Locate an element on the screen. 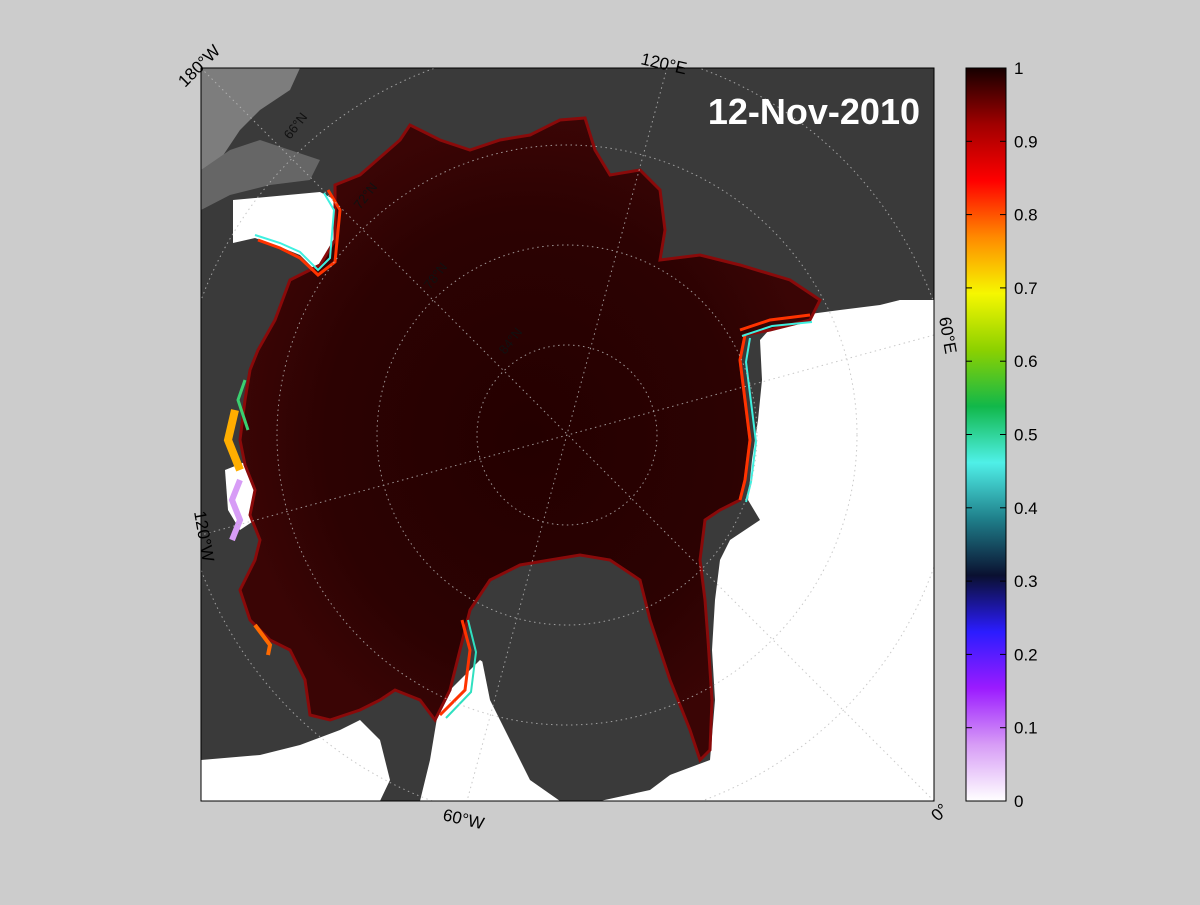 This screenshot has width=1200, height=905. colorbar-ticks: 1 0.9 0.8 0.7 0.6 0.5 0.4 0.3 0.2 0.1 0 is located at coordinates (1002, 435).